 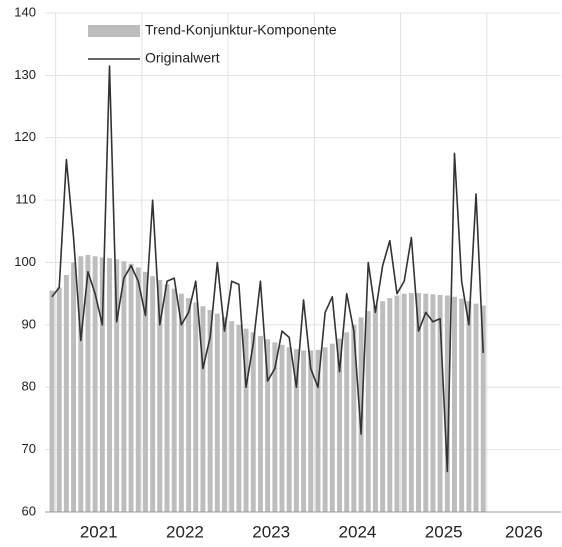 I want to click on y-tick-label: 110, so click(x=25, y=199).